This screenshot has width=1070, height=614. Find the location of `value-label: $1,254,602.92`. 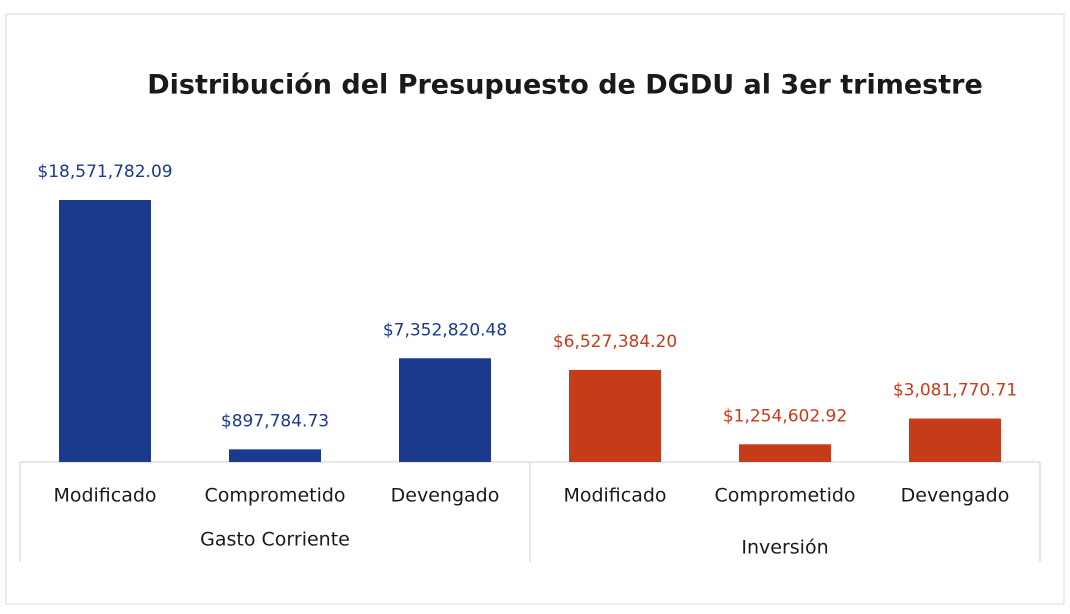

value-label: $1,254,602.92 is located at coordinates (785, 416).